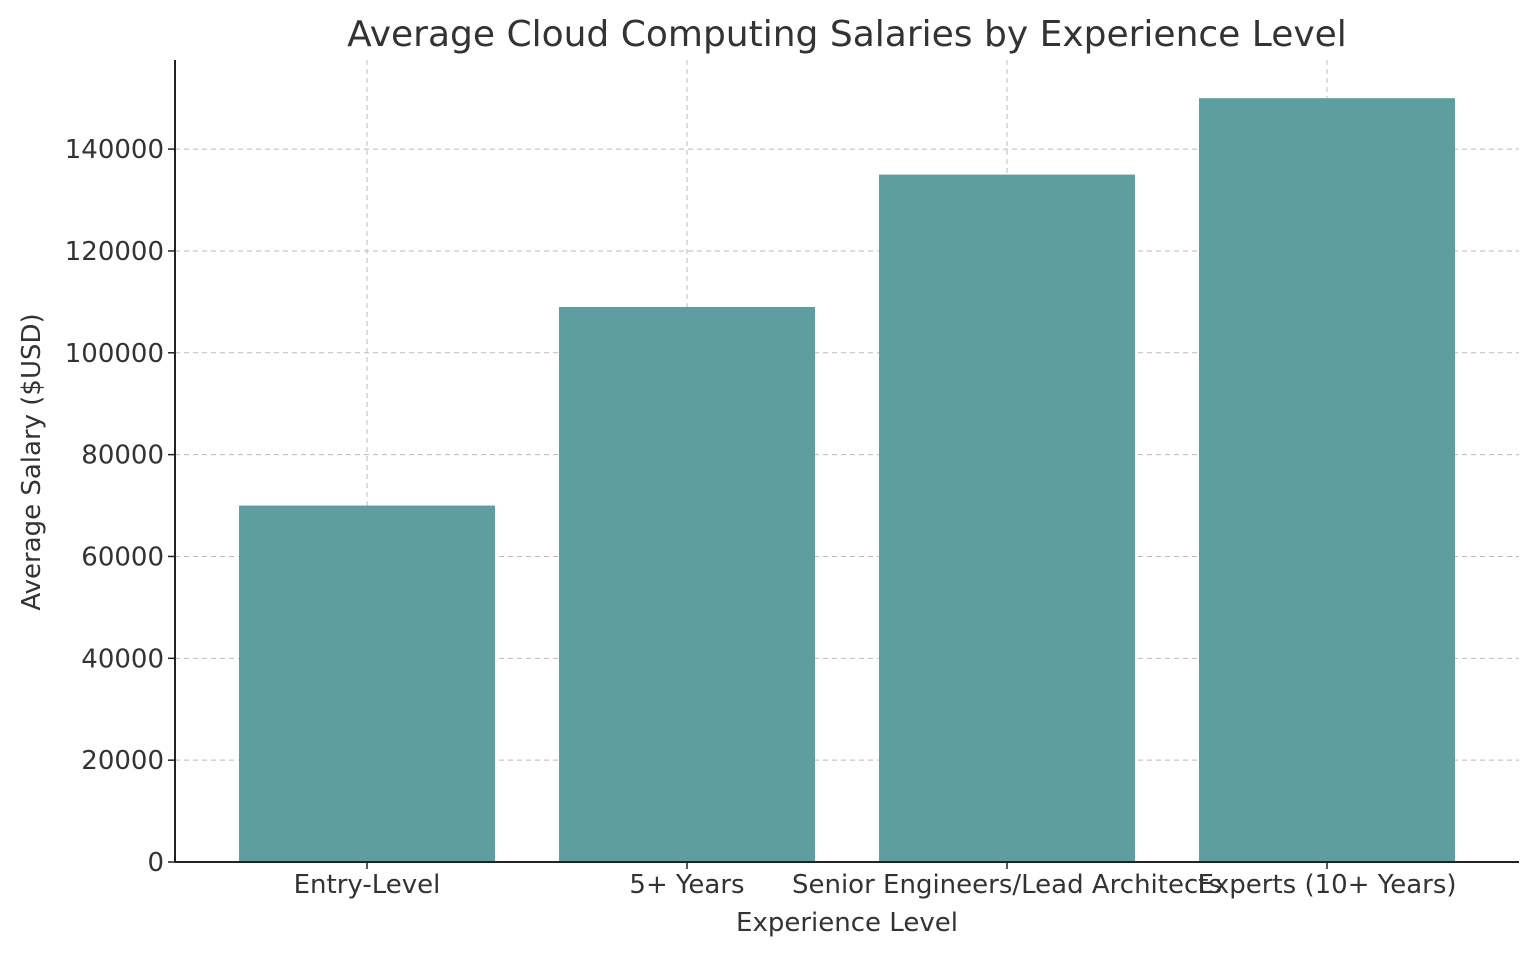 This screenshot has width=1536, height=959. What do you see at coordinates (1007, 885) in the screenshot?
I see `x-tick-label: Senior Engineers/Lead Architects` at bounding box center [1007, 885].